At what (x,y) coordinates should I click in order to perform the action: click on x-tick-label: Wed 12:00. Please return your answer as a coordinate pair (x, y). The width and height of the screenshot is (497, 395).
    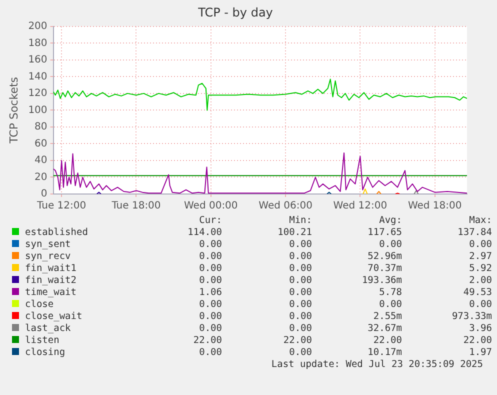
    Looking at the image, I should click on (360, 206).